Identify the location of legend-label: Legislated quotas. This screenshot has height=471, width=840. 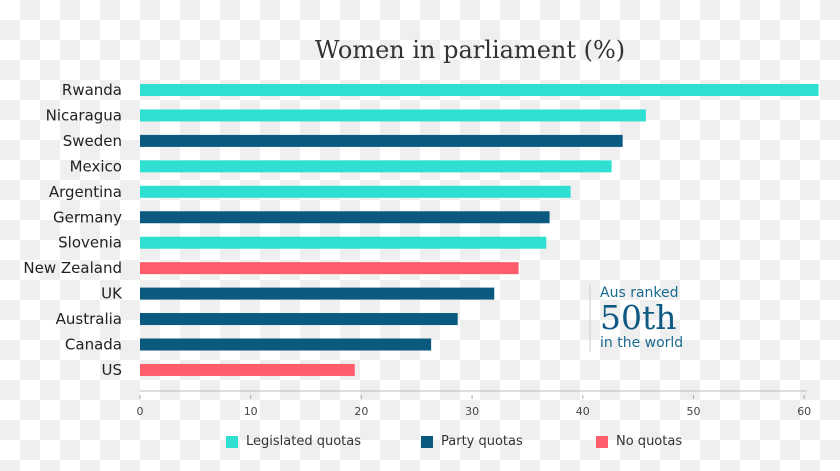
(303, 441).